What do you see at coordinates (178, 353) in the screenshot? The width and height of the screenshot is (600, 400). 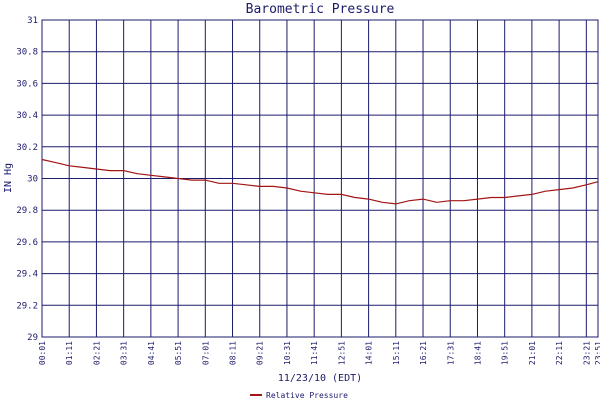 I see `x-tick-label: 05:51` at bounding box center [178, 353].